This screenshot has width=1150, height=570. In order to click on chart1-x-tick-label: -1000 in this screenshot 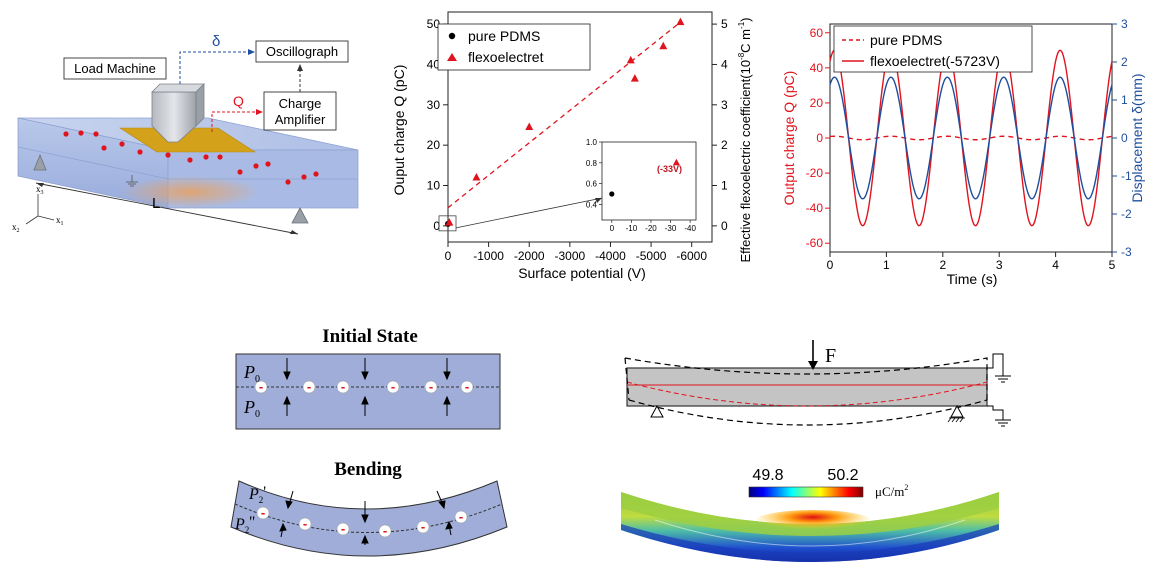, I will do `click(488, 256)`.